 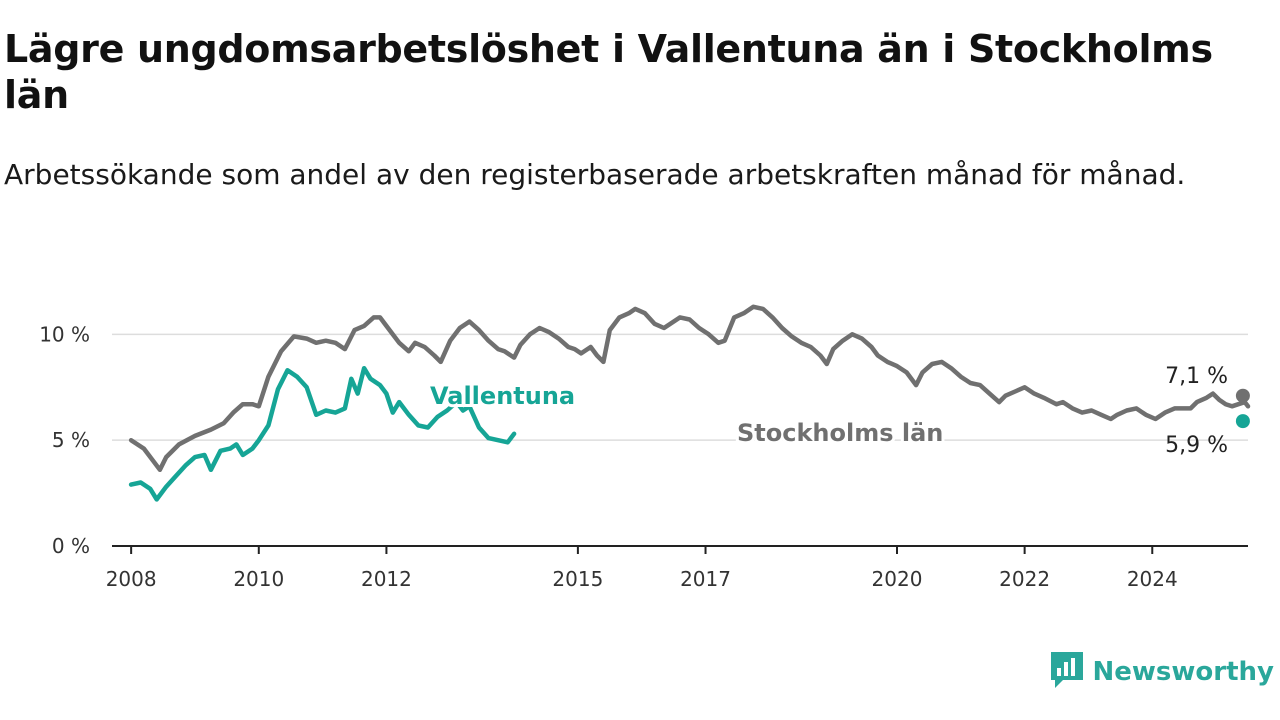 I want to click on vallentuna-series-label: Vallentuna, so click(x=502, y=396).